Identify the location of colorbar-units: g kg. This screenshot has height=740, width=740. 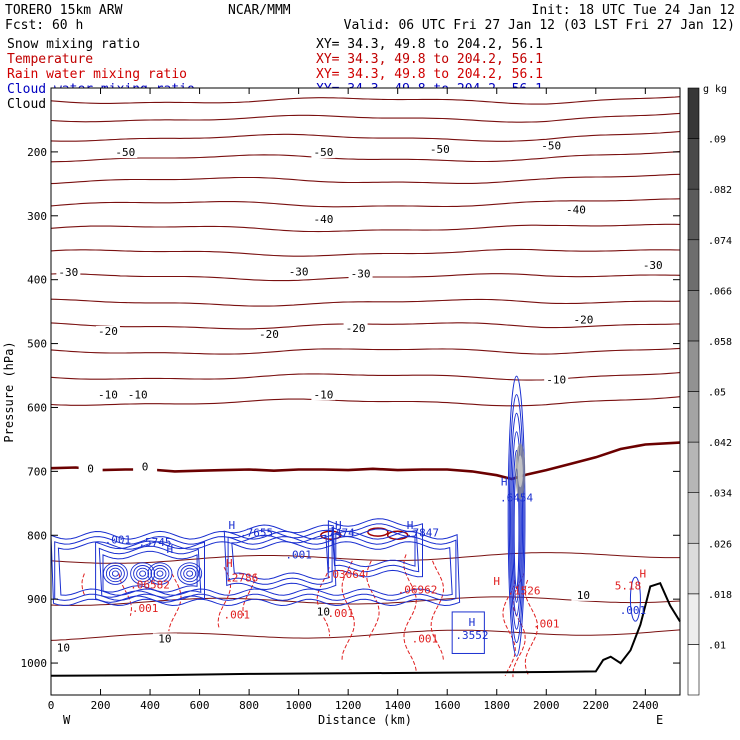
(715, 89).